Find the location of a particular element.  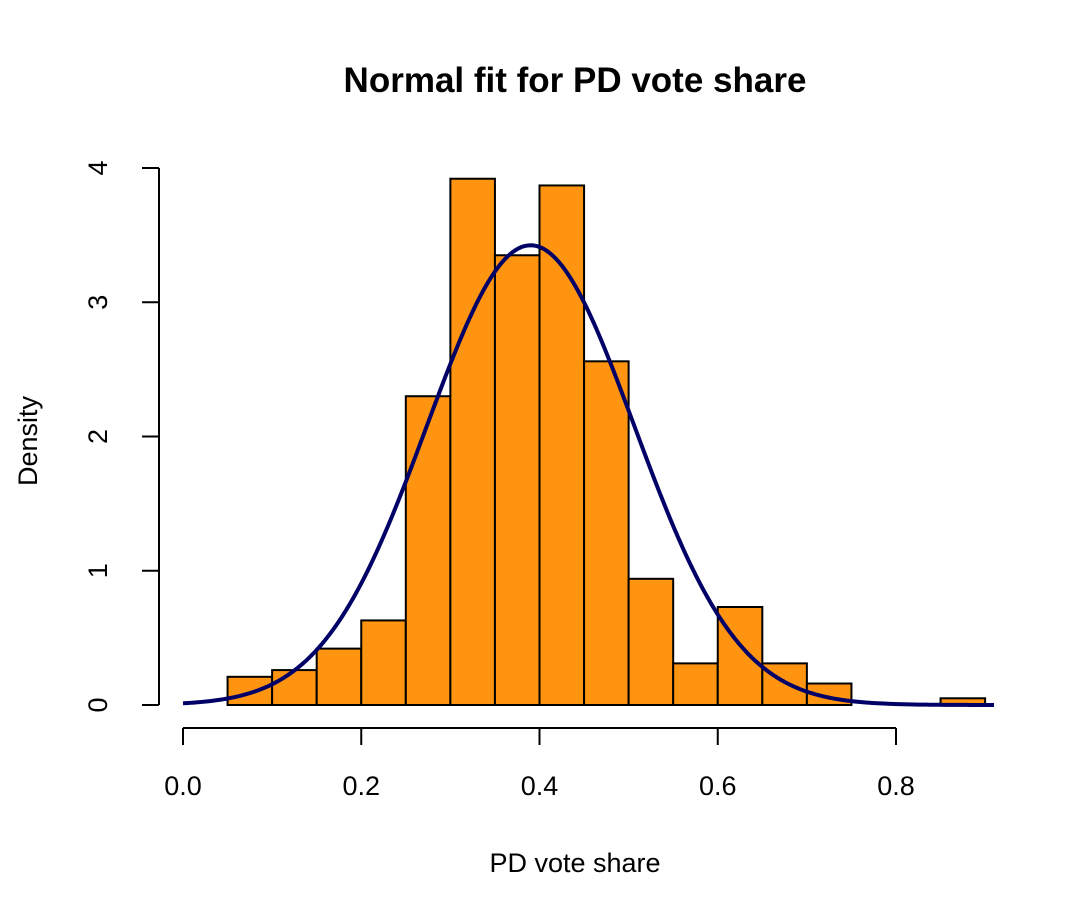

y-tick-label: 4 is located at coordinates (98, 167).